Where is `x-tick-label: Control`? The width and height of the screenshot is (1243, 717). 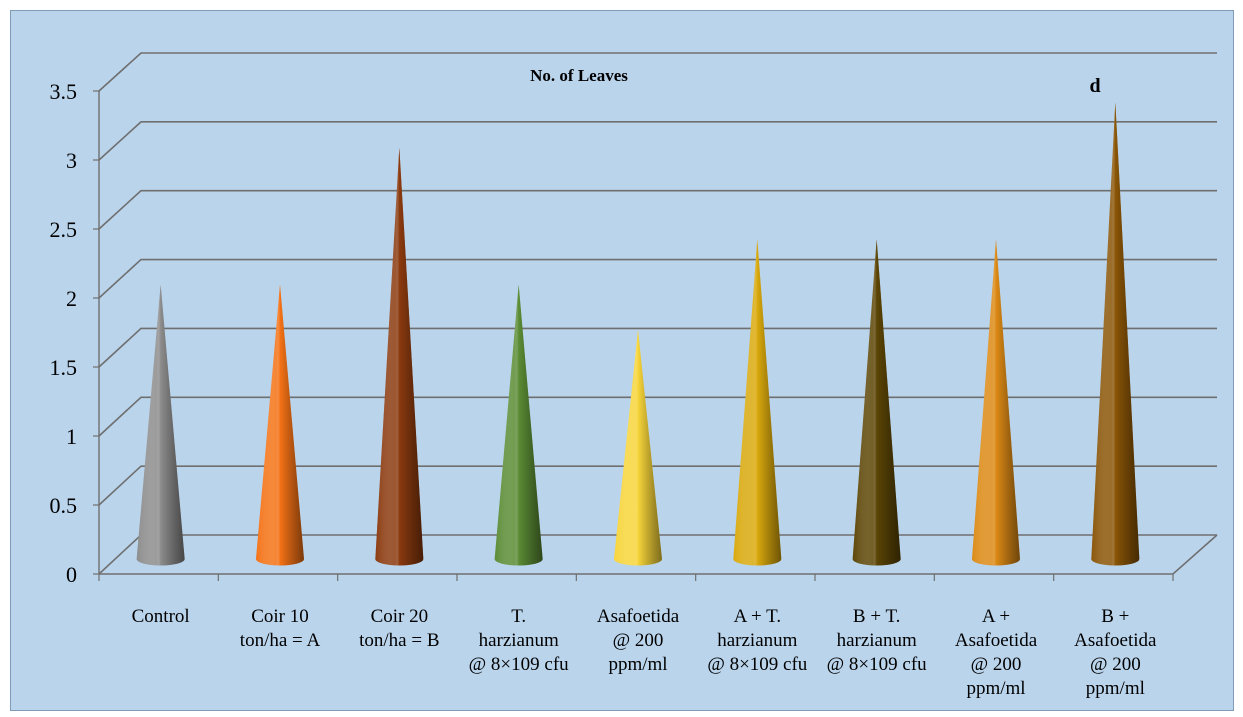 x-tick-label: Control is located at coordinates (161, 616).